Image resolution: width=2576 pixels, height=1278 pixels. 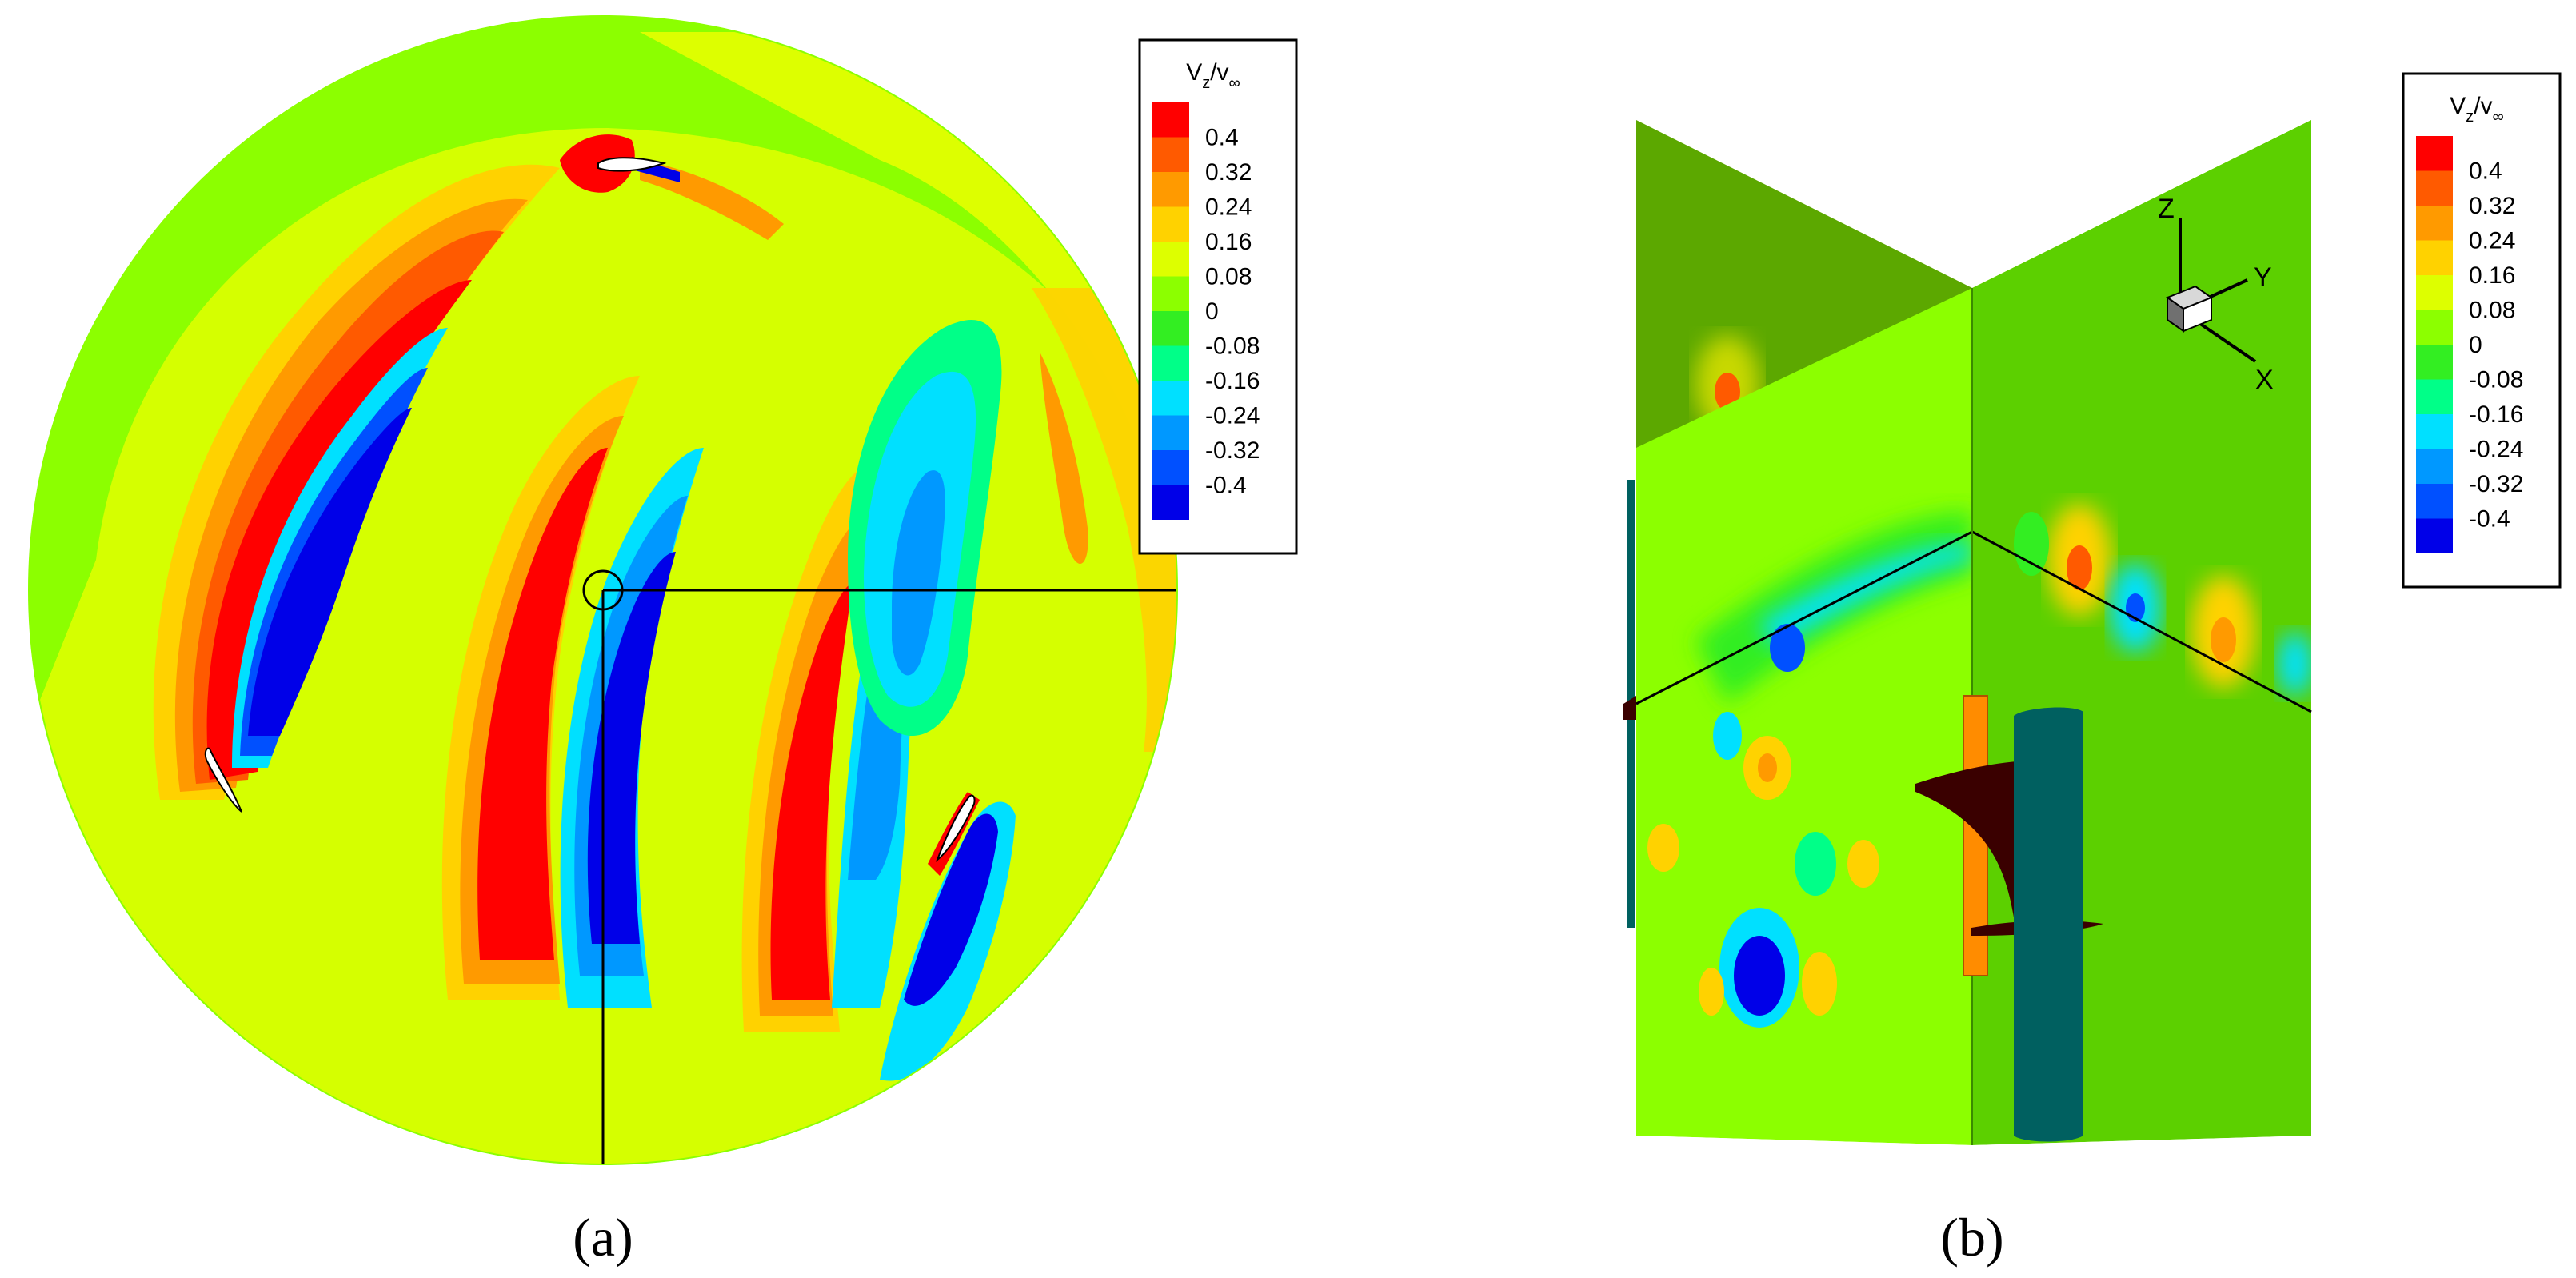 I want to click on panel-label-b: (b), so click(x=1971, y=1237).